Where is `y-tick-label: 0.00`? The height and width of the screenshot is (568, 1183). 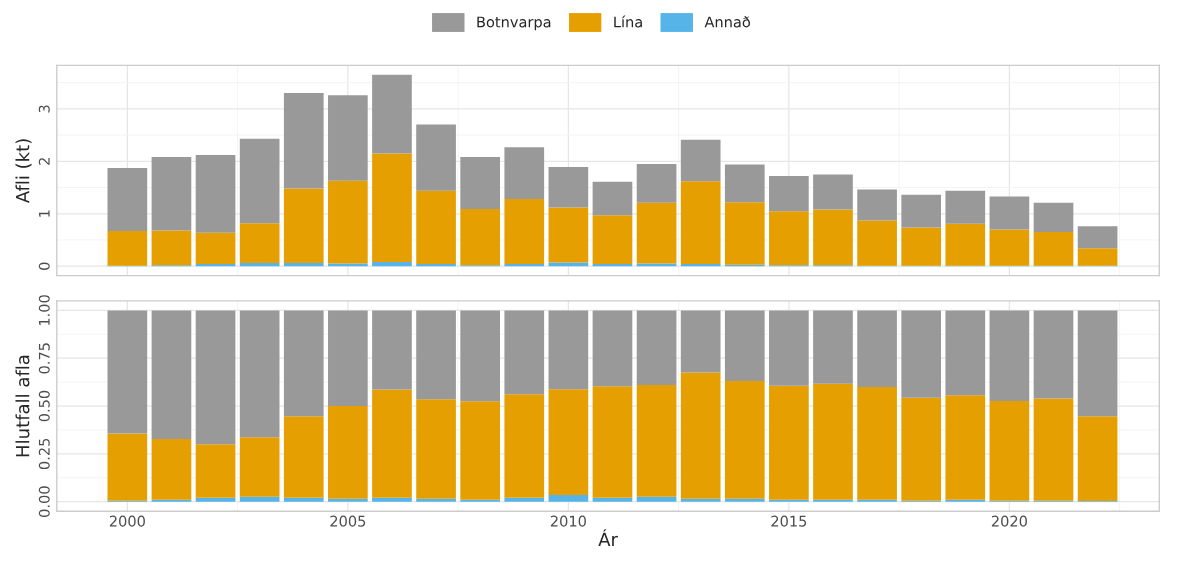 y-tick-label: 0.00 is located at coordinates (44, 501).